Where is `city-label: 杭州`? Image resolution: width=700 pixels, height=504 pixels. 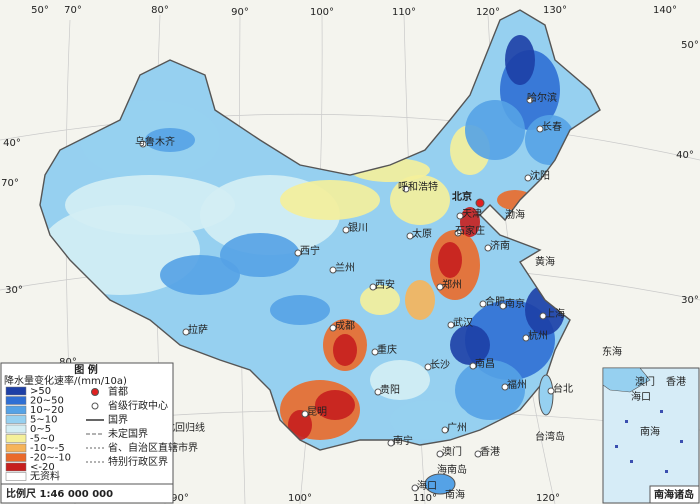
city-label: 杭州 is located at coordinates (538, 335).